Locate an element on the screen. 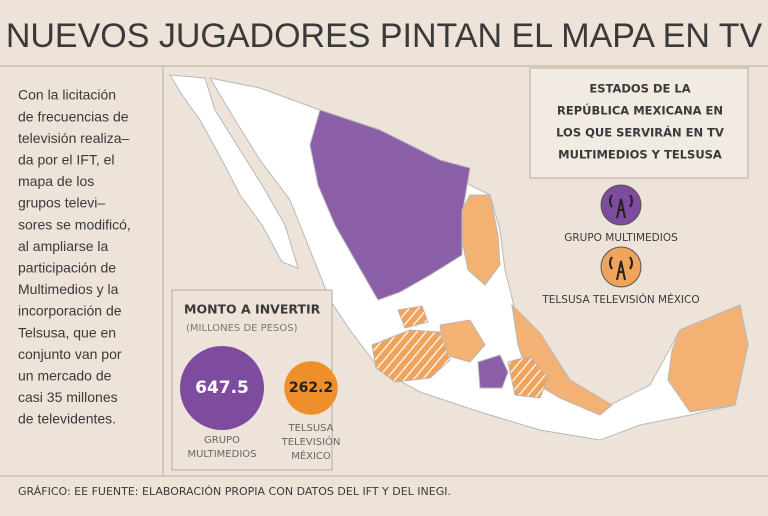  bubble-value: 647.5 is located at coordinates (222, 388).